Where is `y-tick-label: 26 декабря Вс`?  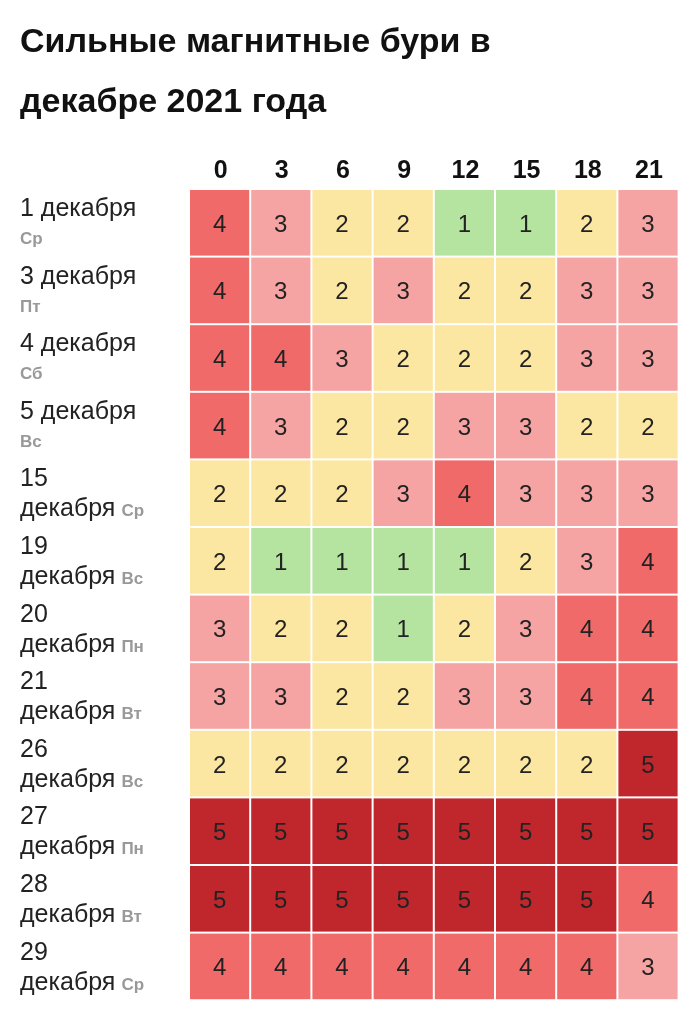 y-tick-label: 26 декабря Вс is located at coordinates (82, 762).